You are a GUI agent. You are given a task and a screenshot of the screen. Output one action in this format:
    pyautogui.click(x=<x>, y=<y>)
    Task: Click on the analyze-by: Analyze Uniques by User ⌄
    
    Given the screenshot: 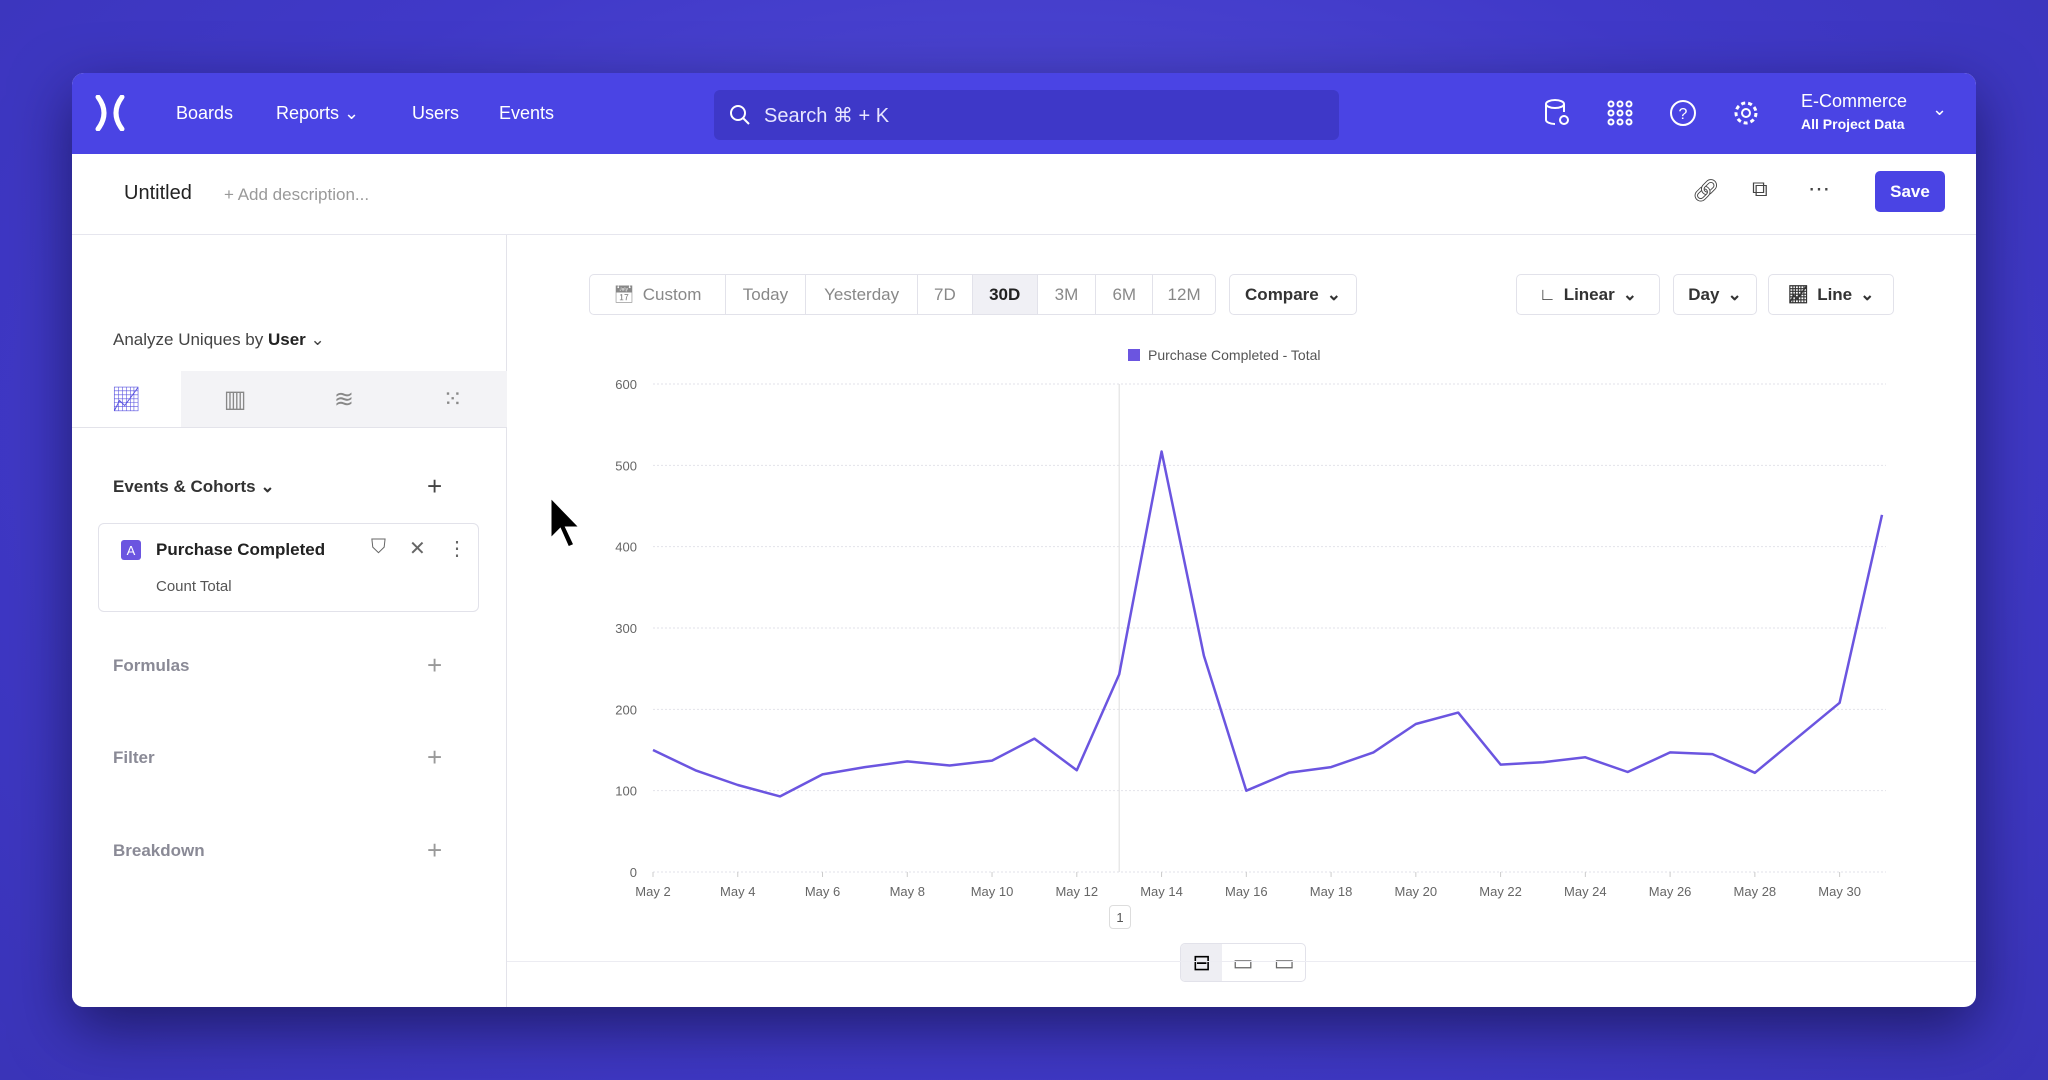 What is the action you would take?
    pyautogui.click(x=219, y=340)
    